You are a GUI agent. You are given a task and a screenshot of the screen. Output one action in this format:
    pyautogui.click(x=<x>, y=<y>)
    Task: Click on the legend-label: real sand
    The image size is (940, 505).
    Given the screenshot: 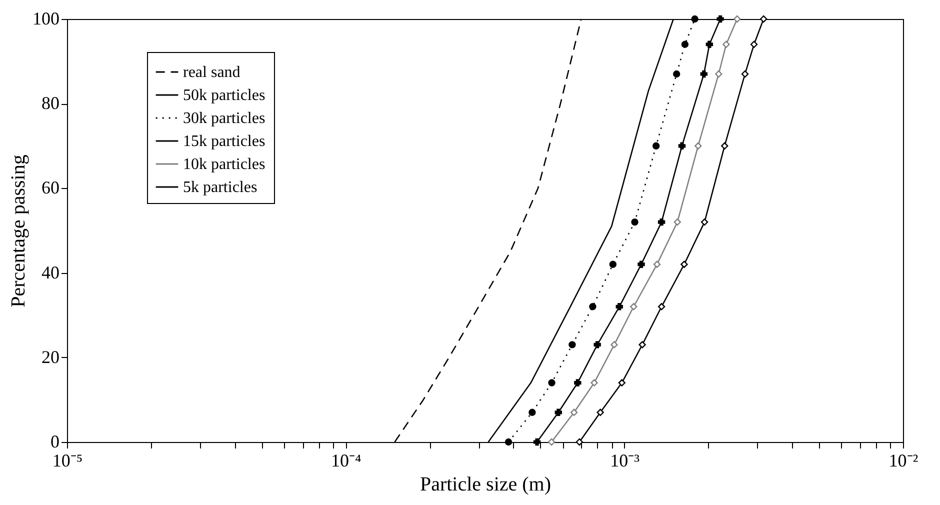 What is the action you would take?
    pyautogui.click(x=211, y=72)
    